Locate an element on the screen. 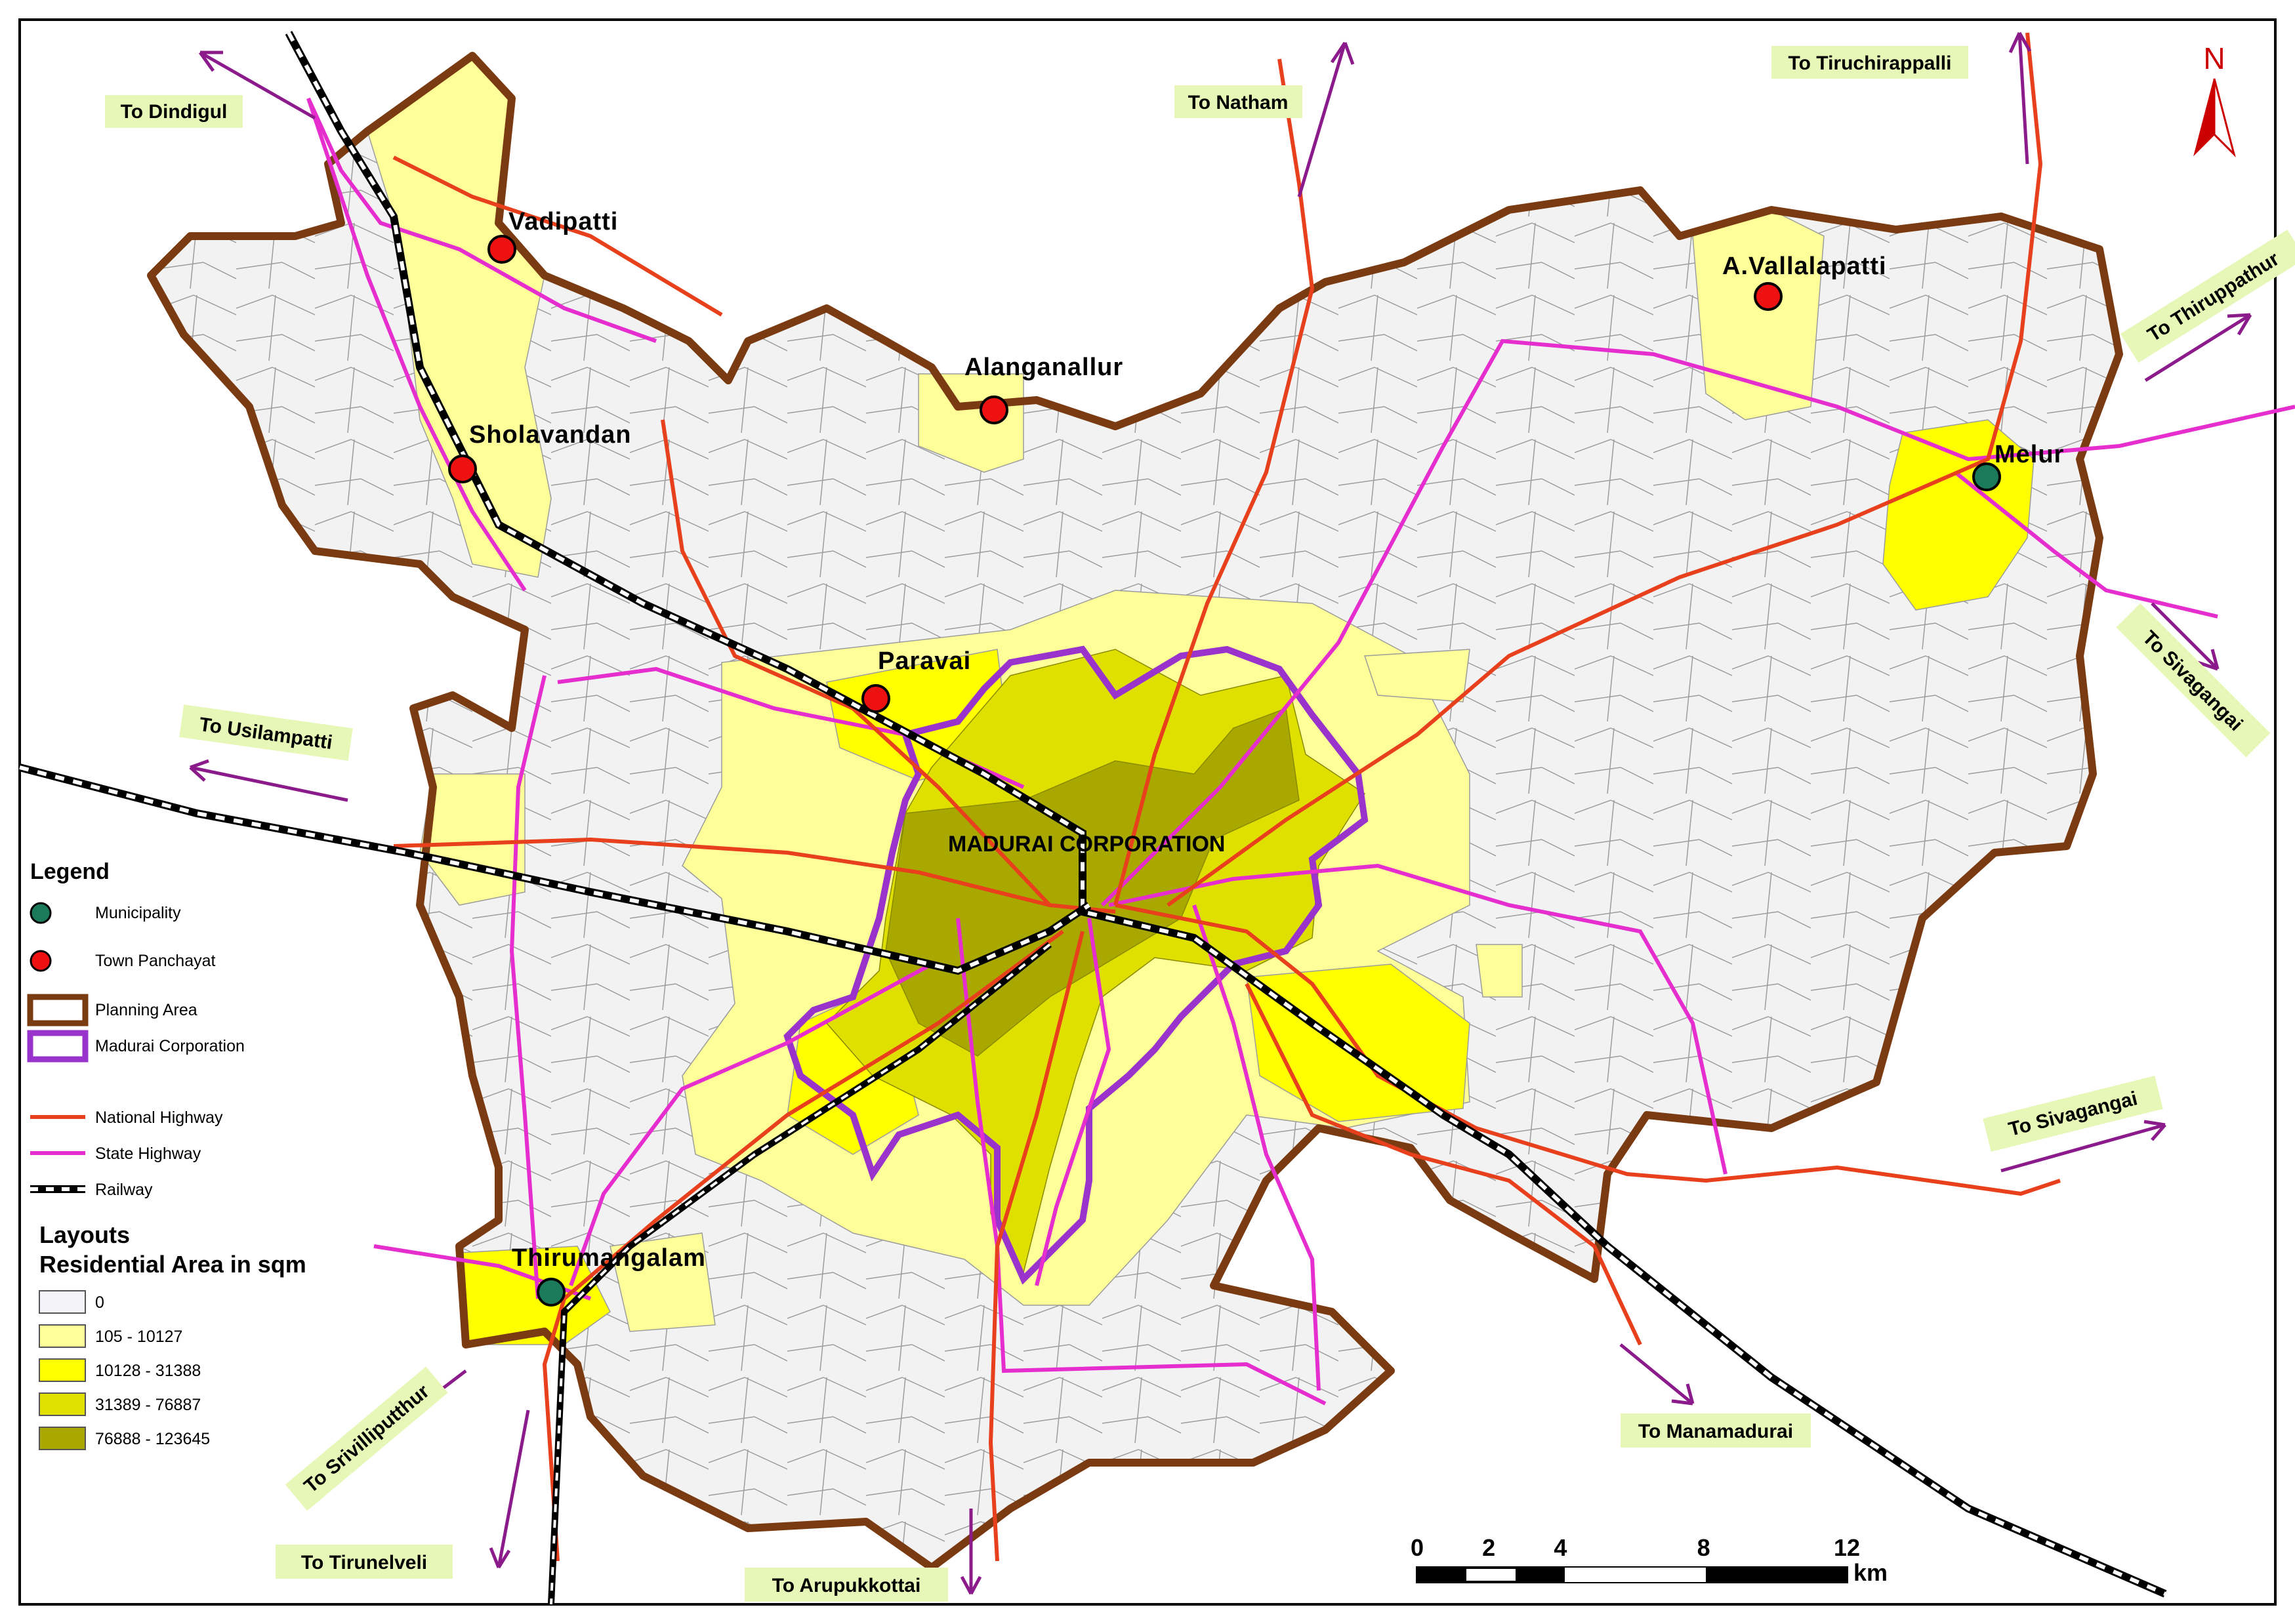  destination-dindigul: To Dindigul is located at coordinates (174, 112).